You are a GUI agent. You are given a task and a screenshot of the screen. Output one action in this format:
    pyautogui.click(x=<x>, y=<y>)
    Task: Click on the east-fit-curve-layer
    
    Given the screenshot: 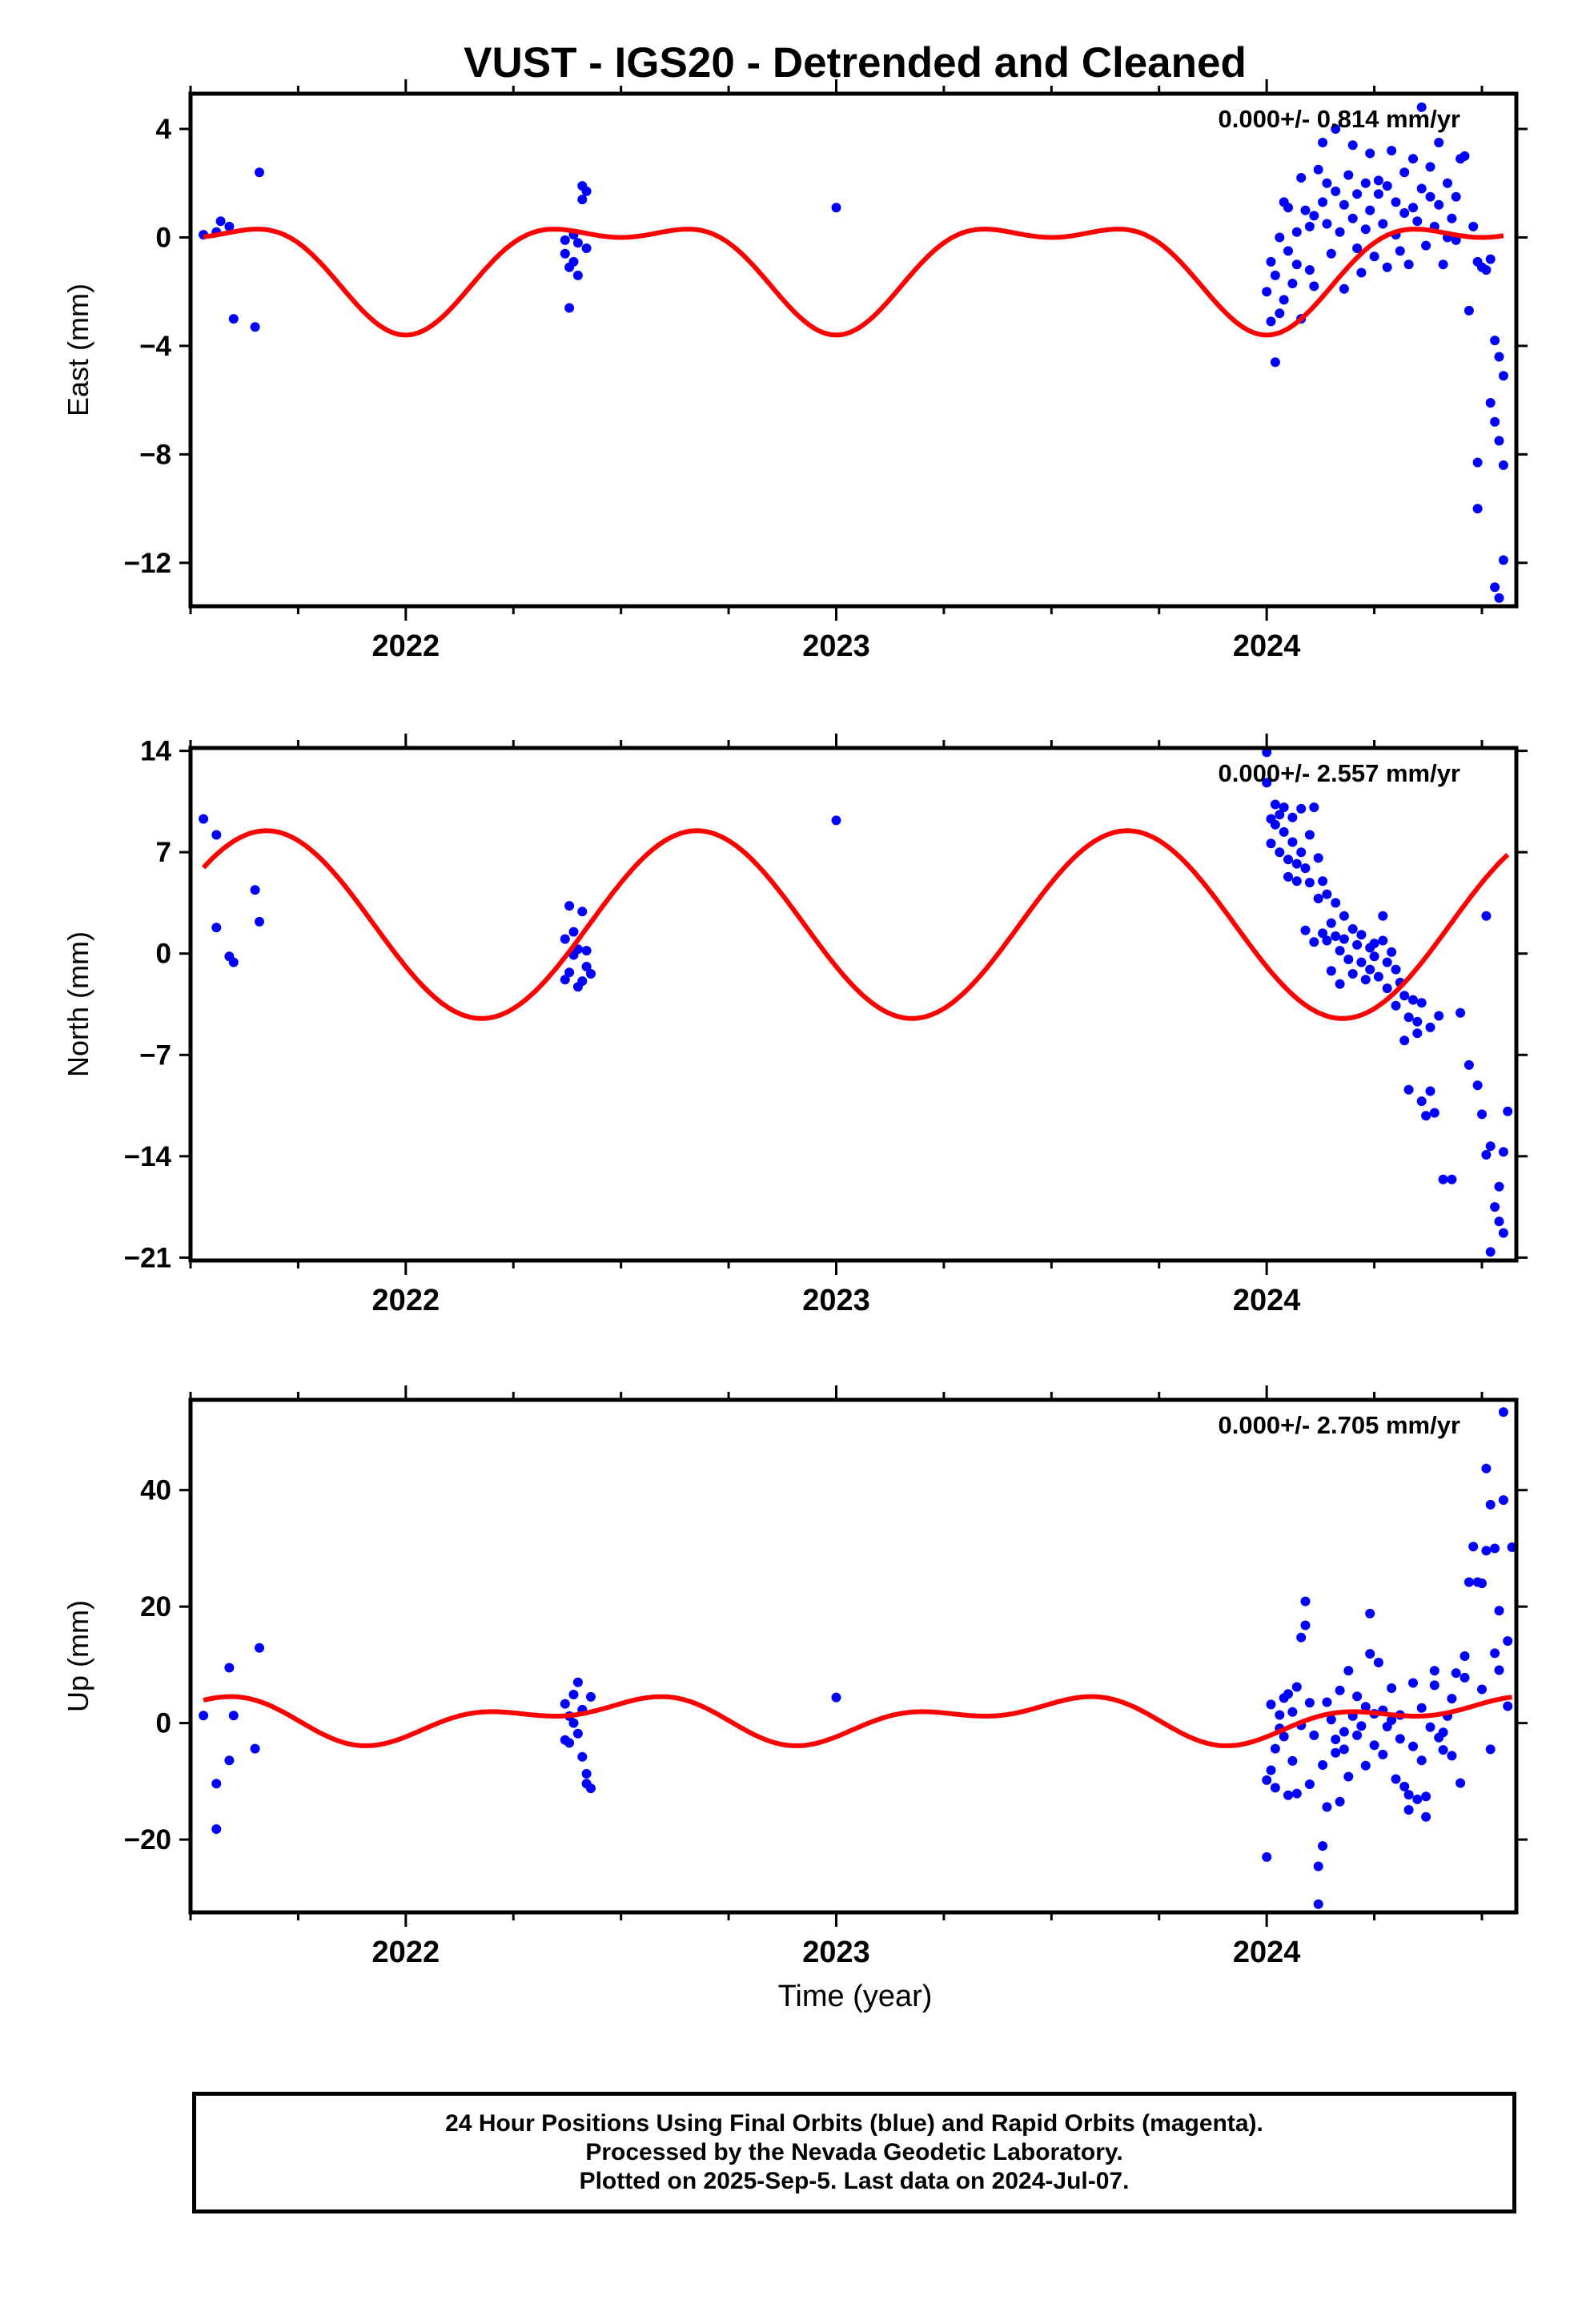 What is the action you would take?
    pyautogui.click(x=853, y=282)
    